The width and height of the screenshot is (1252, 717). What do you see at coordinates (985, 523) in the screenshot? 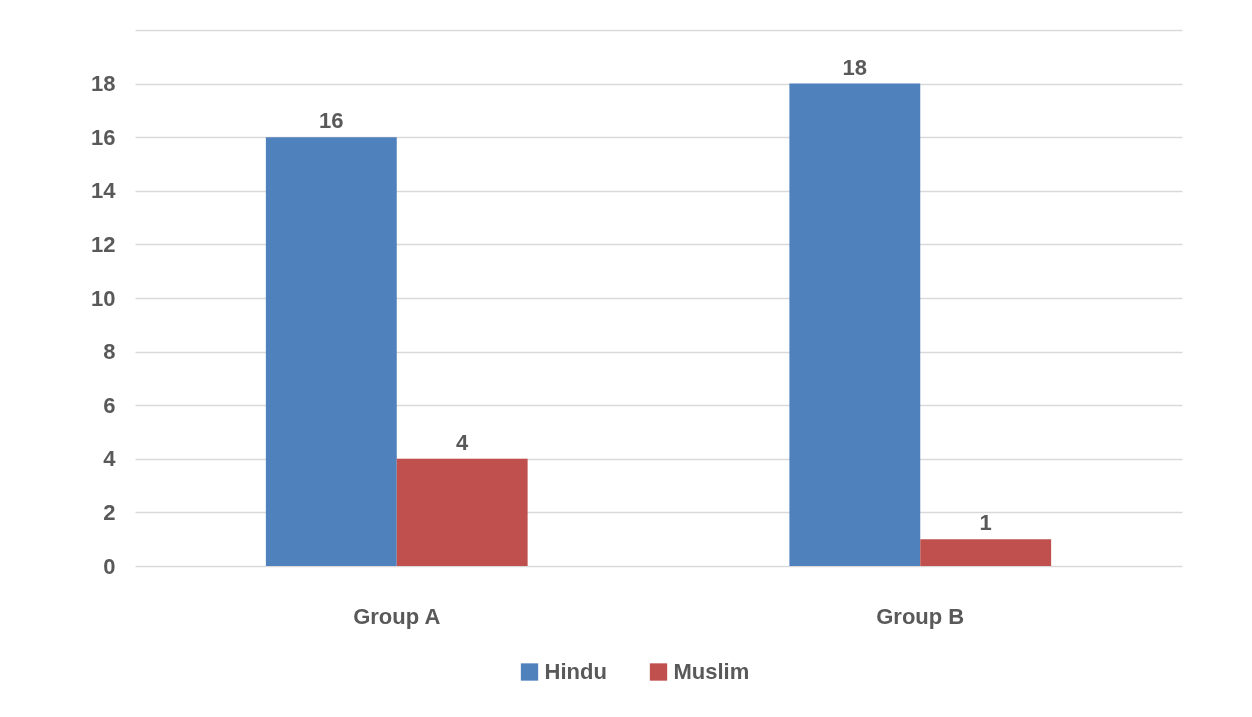
I see `data-label: 1` at bounding box center [985, 523].